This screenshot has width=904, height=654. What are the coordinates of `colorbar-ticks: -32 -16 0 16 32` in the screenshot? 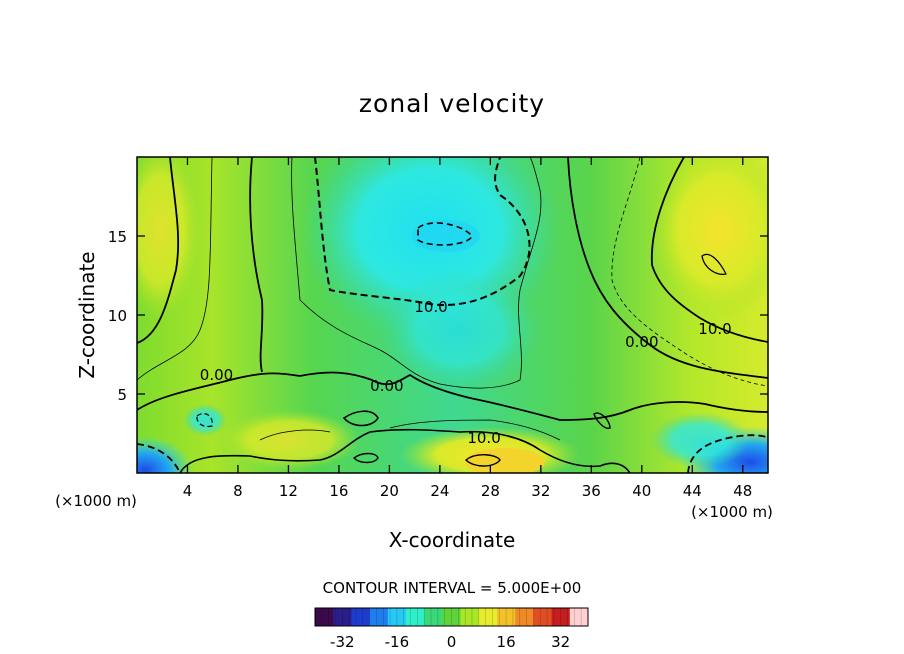 It's located at (450, 642).